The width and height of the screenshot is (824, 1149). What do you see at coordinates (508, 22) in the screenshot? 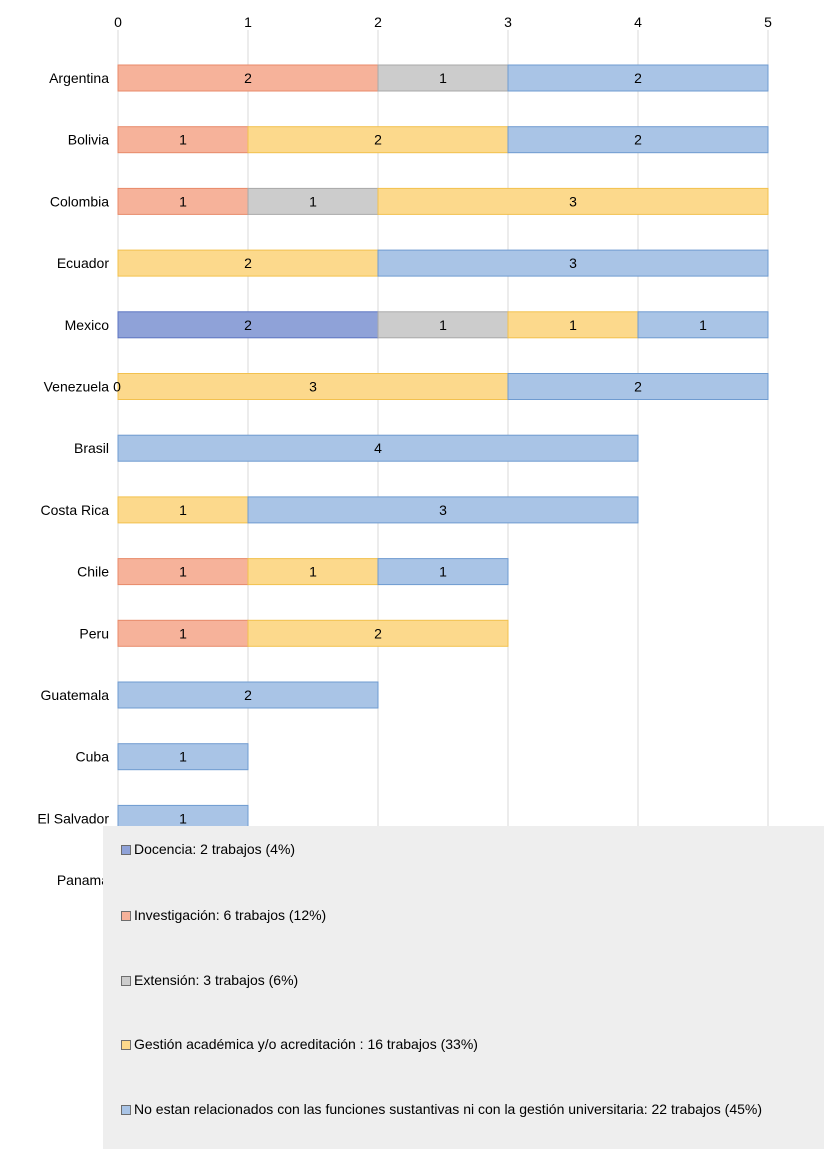
I see `x-tick-label: 3` at bounding box center [508, 22].